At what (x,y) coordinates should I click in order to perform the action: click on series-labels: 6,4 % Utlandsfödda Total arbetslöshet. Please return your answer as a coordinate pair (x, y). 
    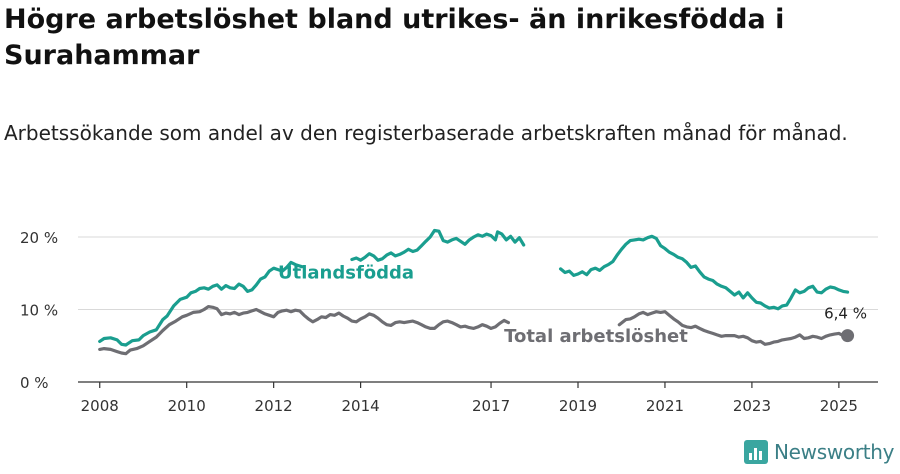
    Looking at the image, I should click on (572, 304).